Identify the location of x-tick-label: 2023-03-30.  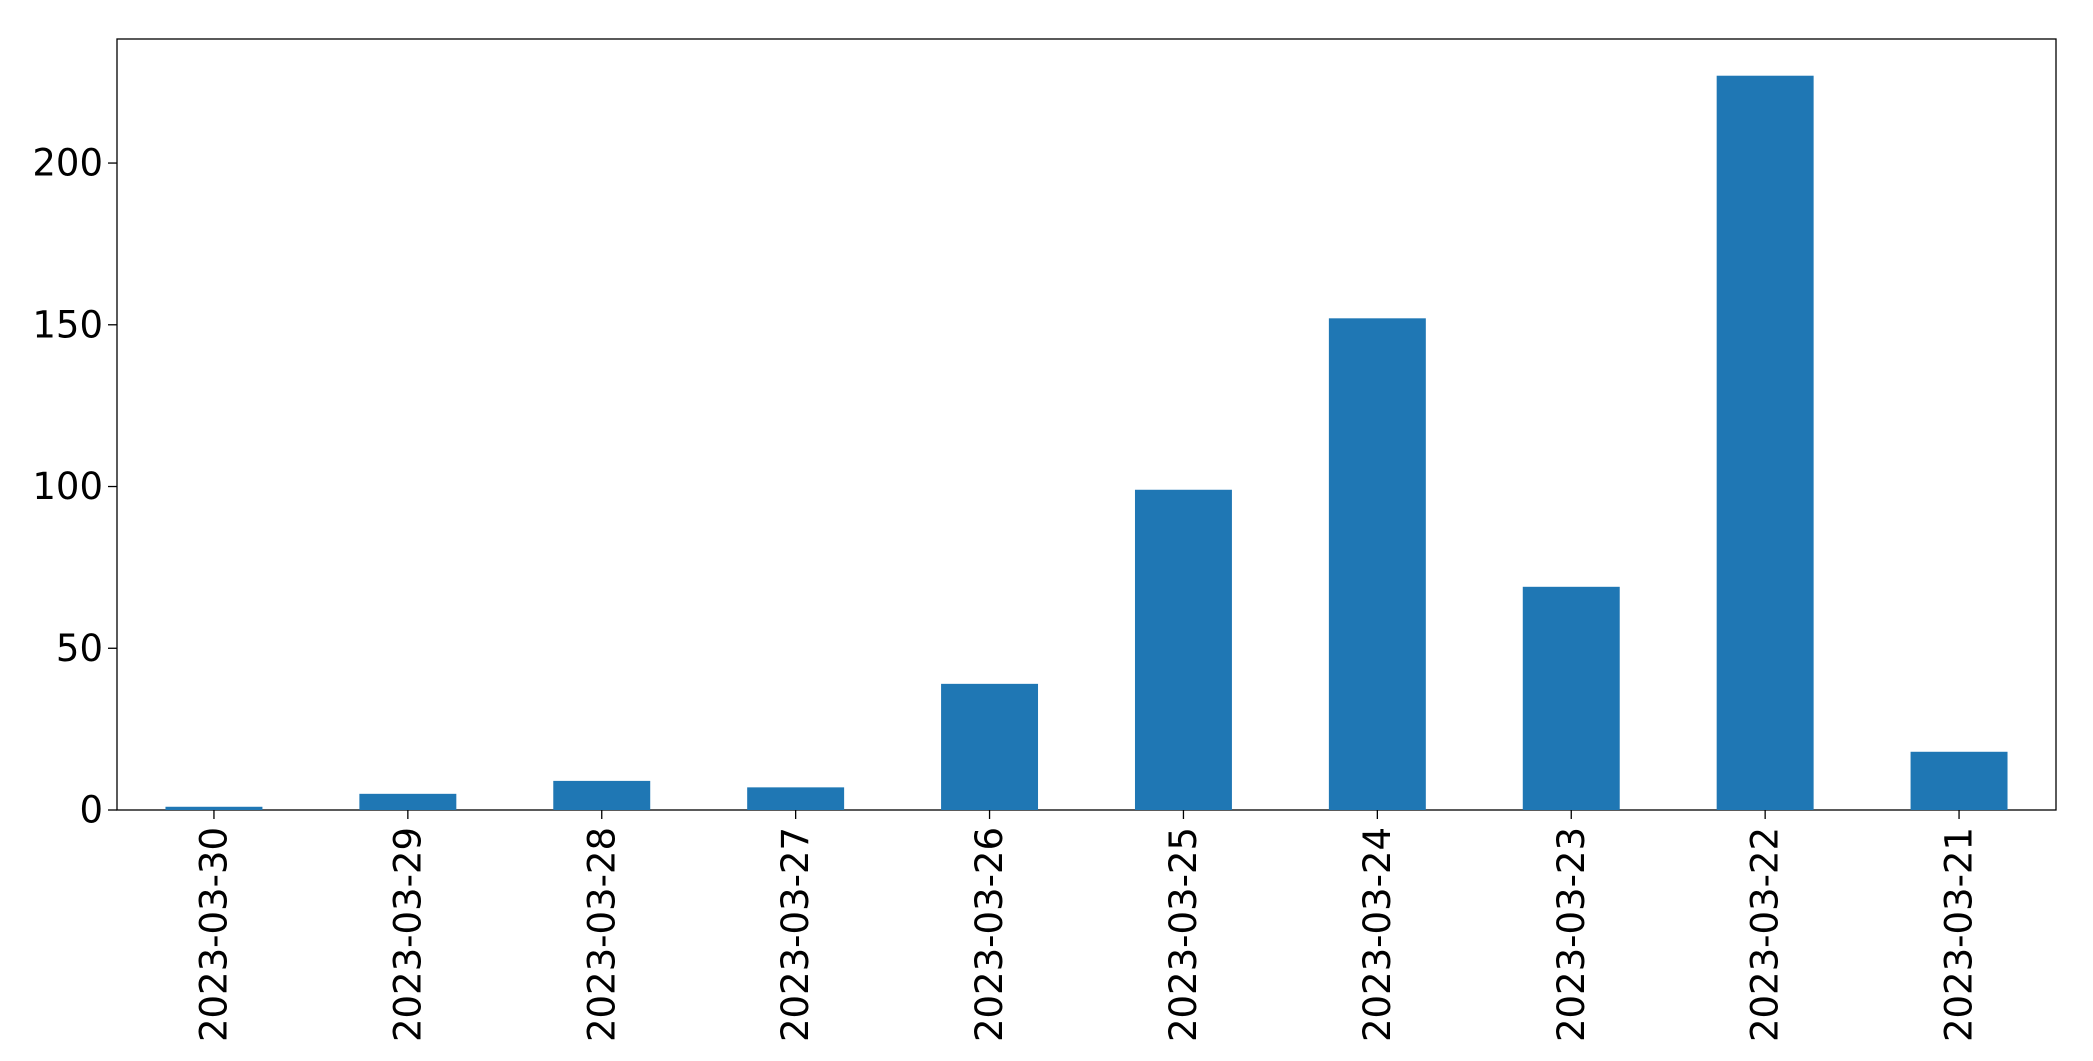
(213, 934).